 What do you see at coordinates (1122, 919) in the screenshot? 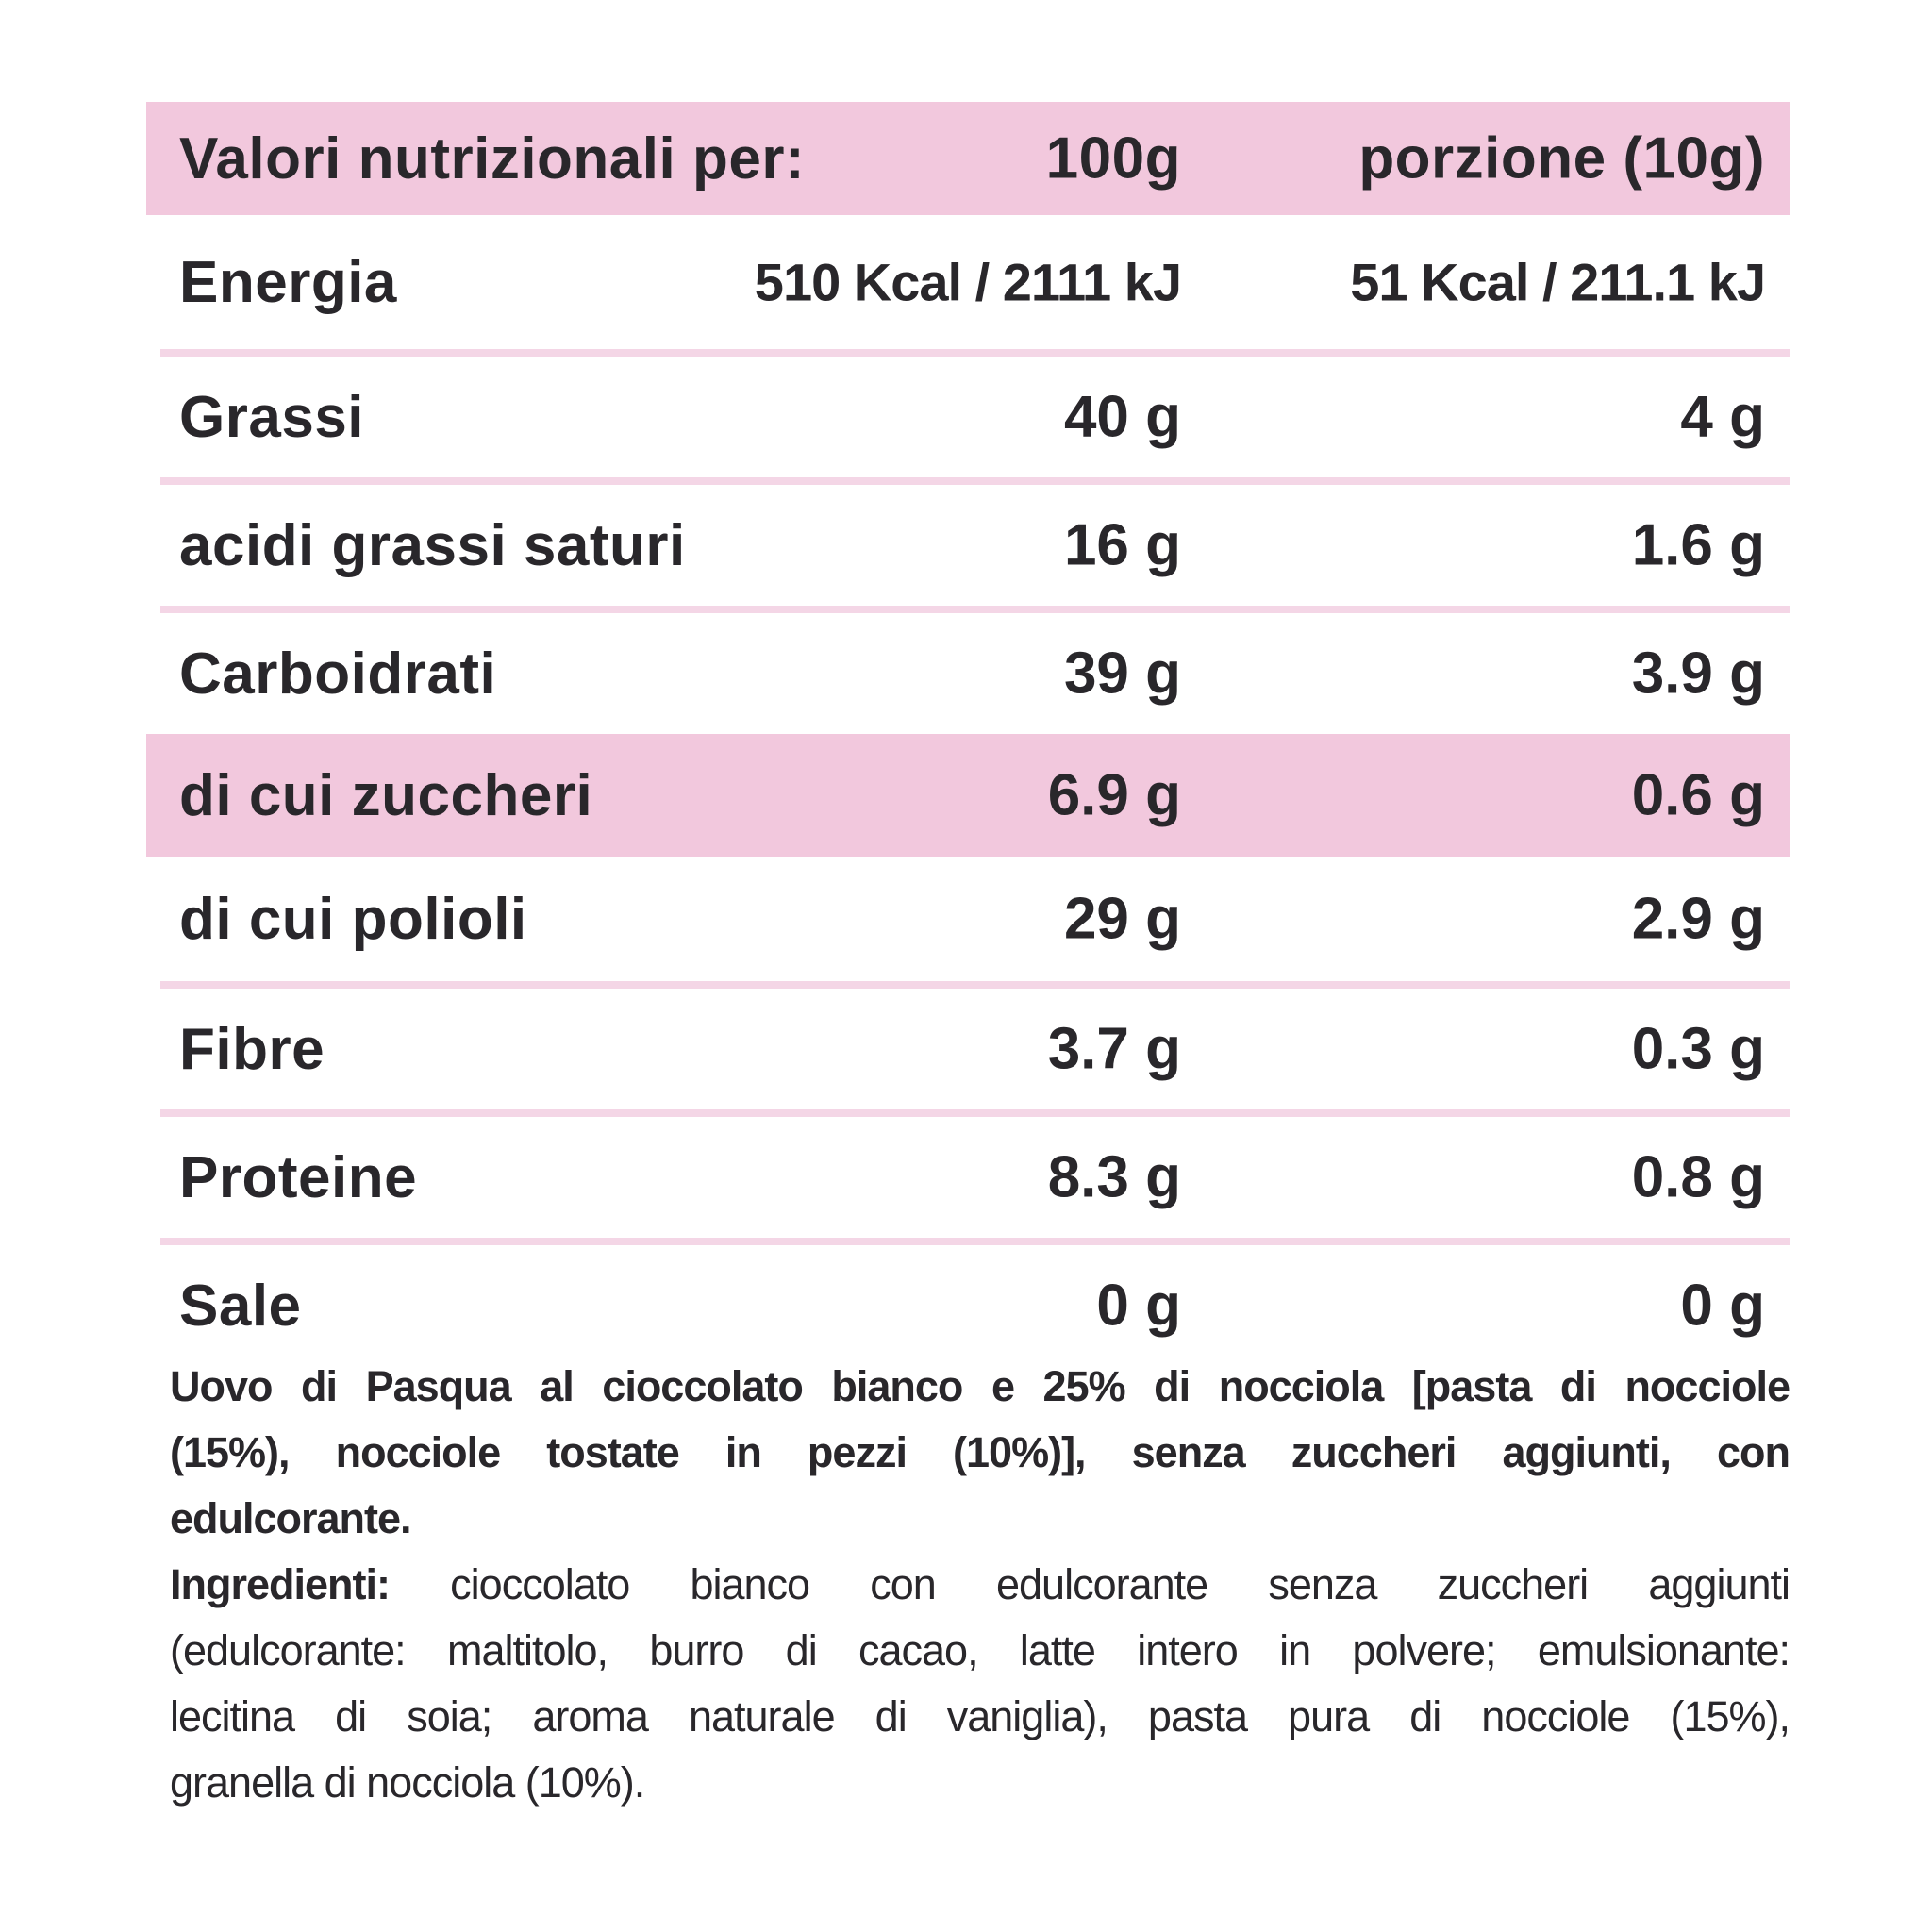
I see `row-value-100g: 29 g` at bounding box center [1122, 919].